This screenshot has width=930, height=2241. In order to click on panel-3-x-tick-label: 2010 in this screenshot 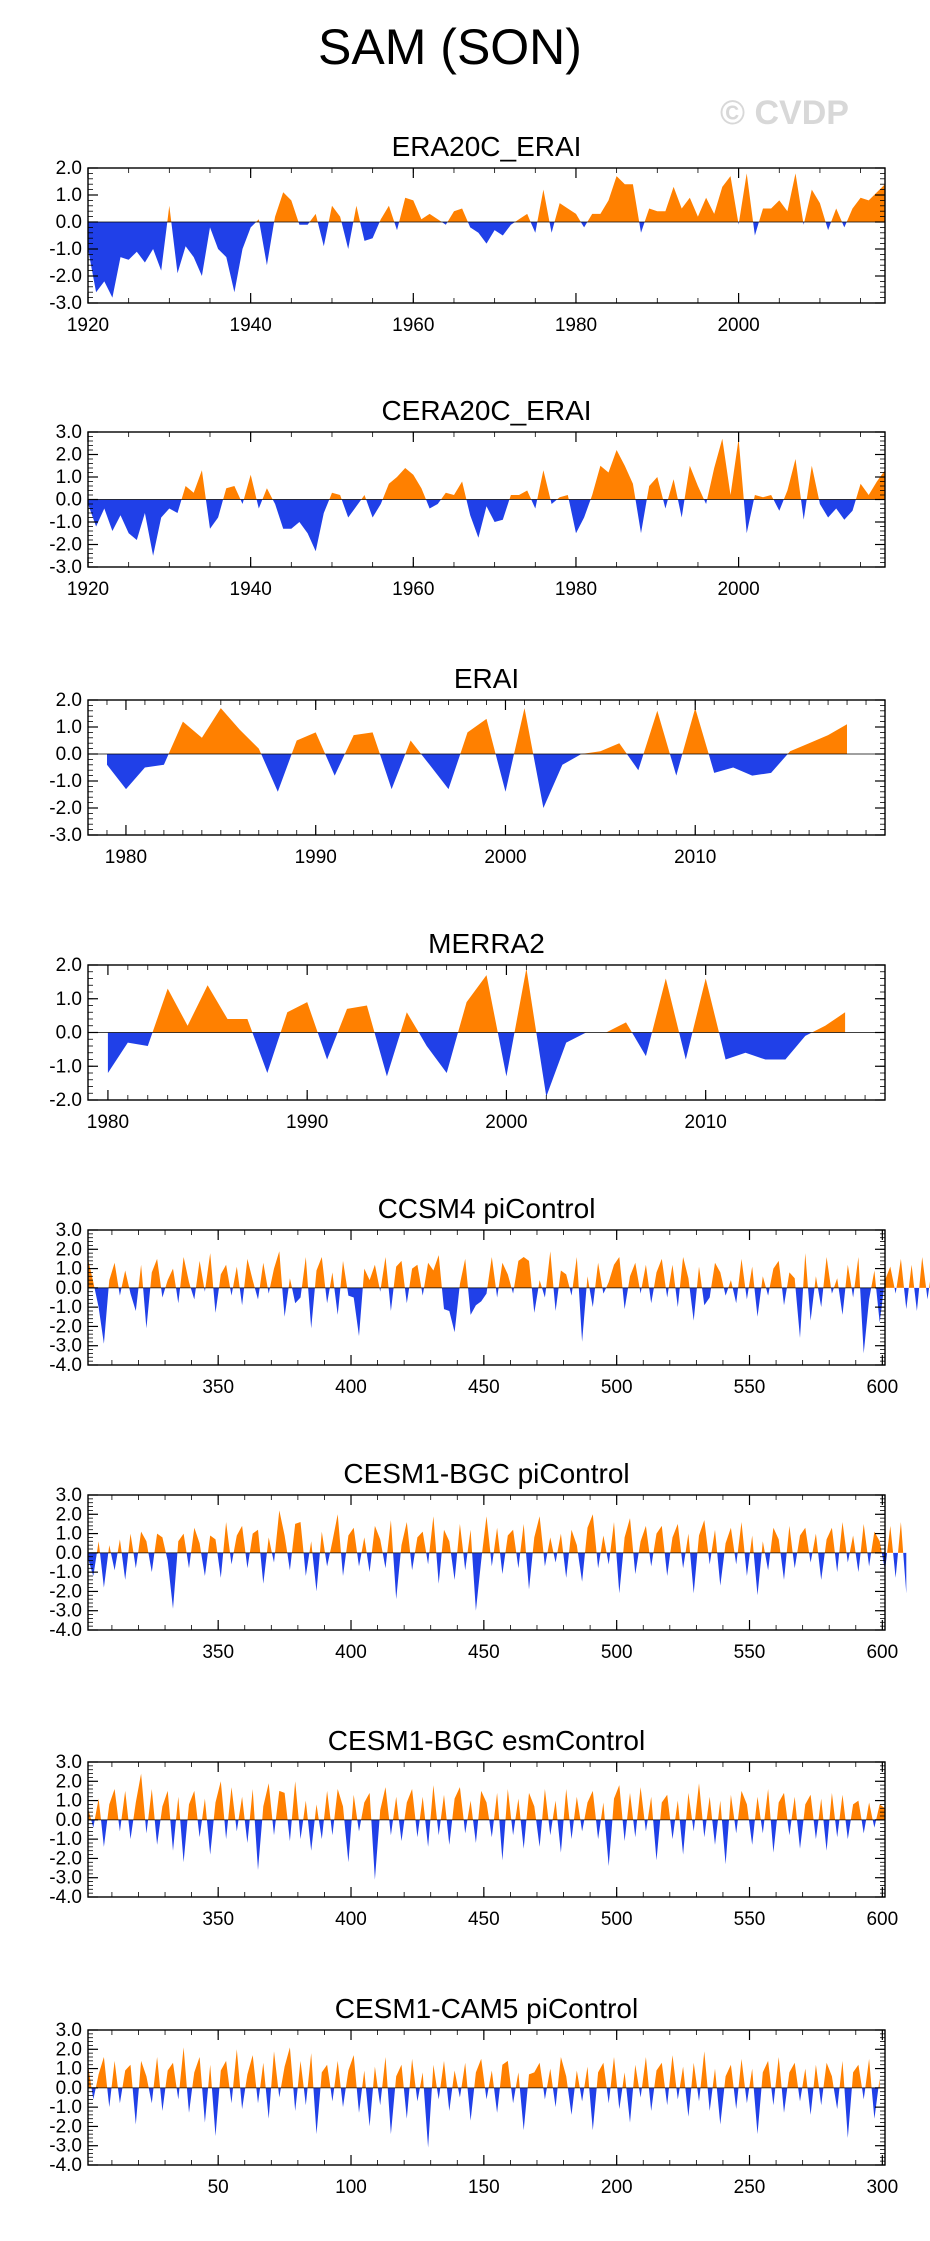, I will do `click(695, 857)`.